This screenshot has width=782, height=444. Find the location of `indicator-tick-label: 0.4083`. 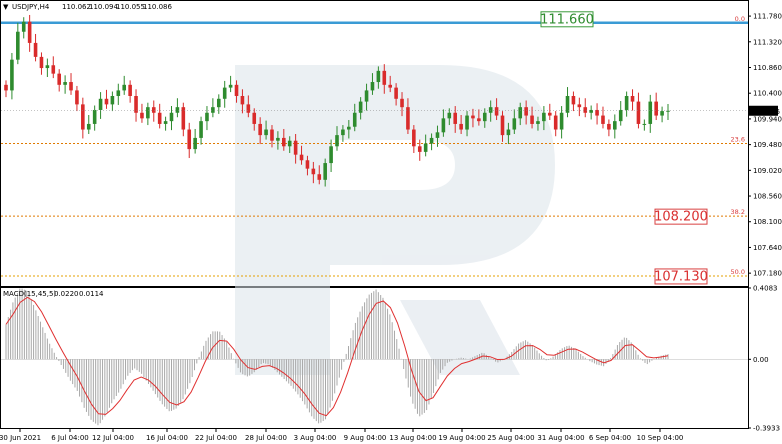

indicator-tick-label: 0.4083 is located at coordinates (765, 289).